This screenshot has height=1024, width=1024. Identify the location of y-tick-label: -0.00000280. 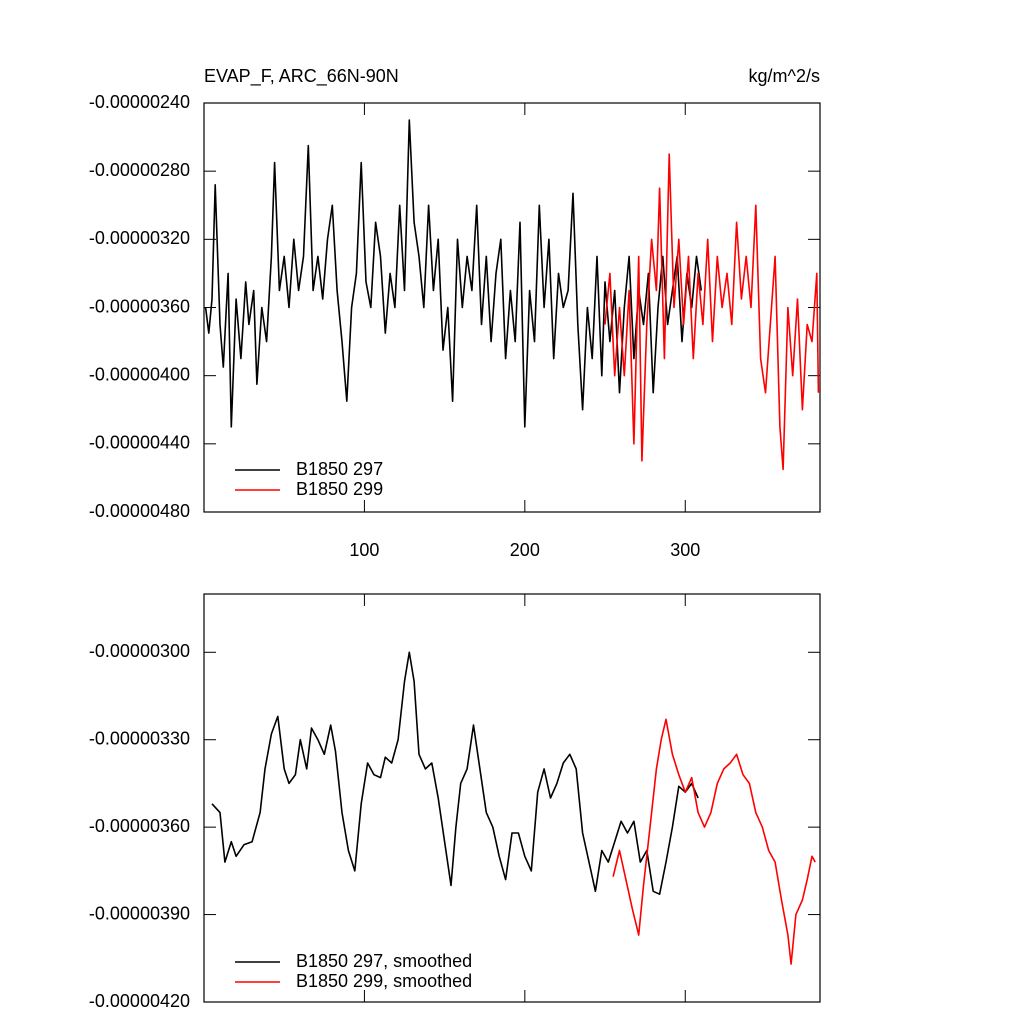
(139, 170).